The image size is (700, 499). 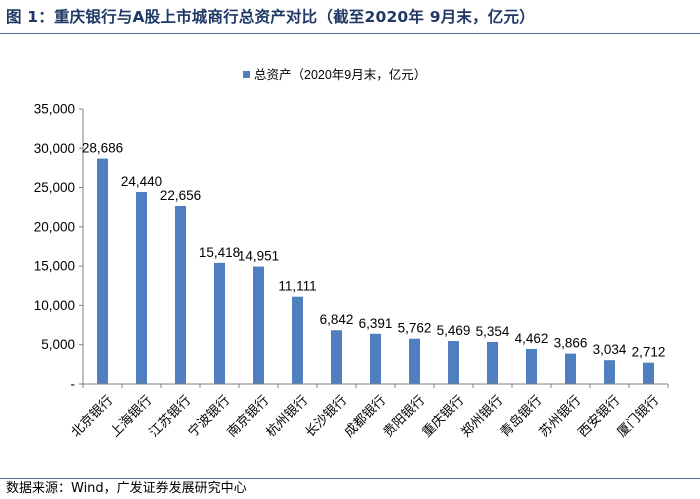 What do you see at coordinates (270, 17) in the screenshot?
I see `figure-title: 图 1：重庆银行与A股上市城商行总资产对比（截至2020年 9月末，亿元）` at bounding box center [270, 17].